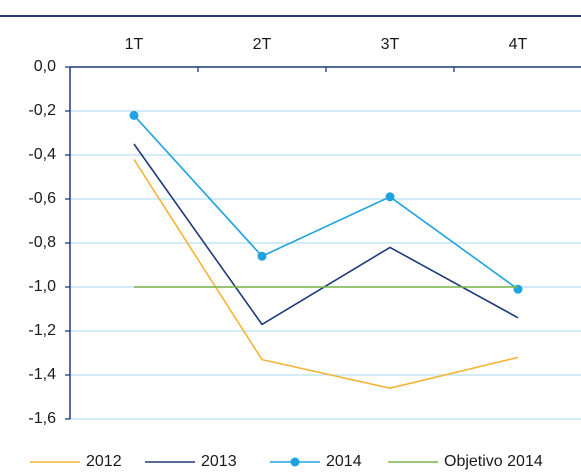 The image size is (581, 475). I want to click on legend-marker, so click(295, 462).